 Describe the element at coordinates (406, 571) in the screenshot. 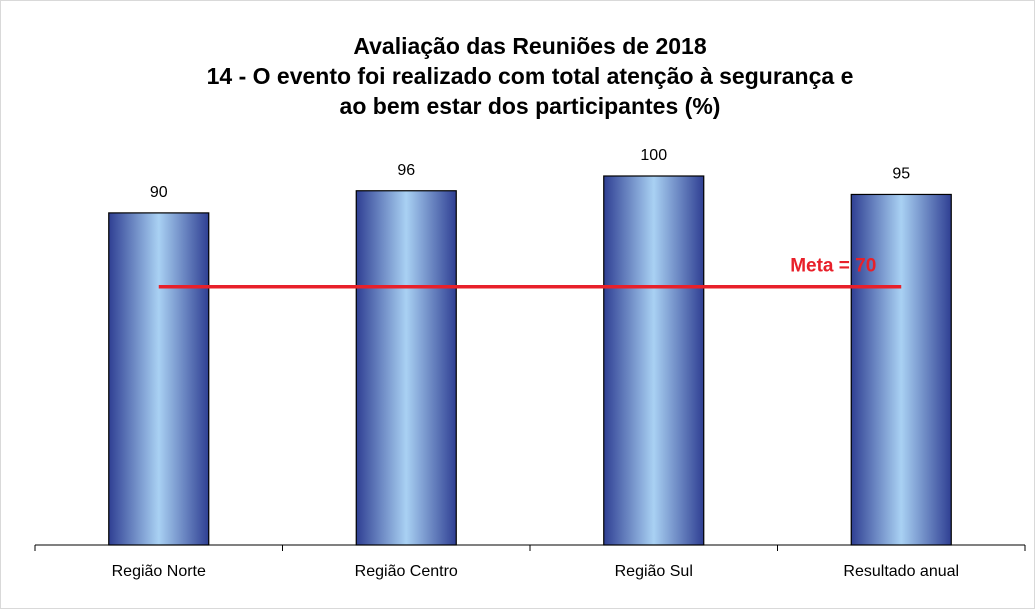

I see `x-tick-label: Região Centro` at that location.